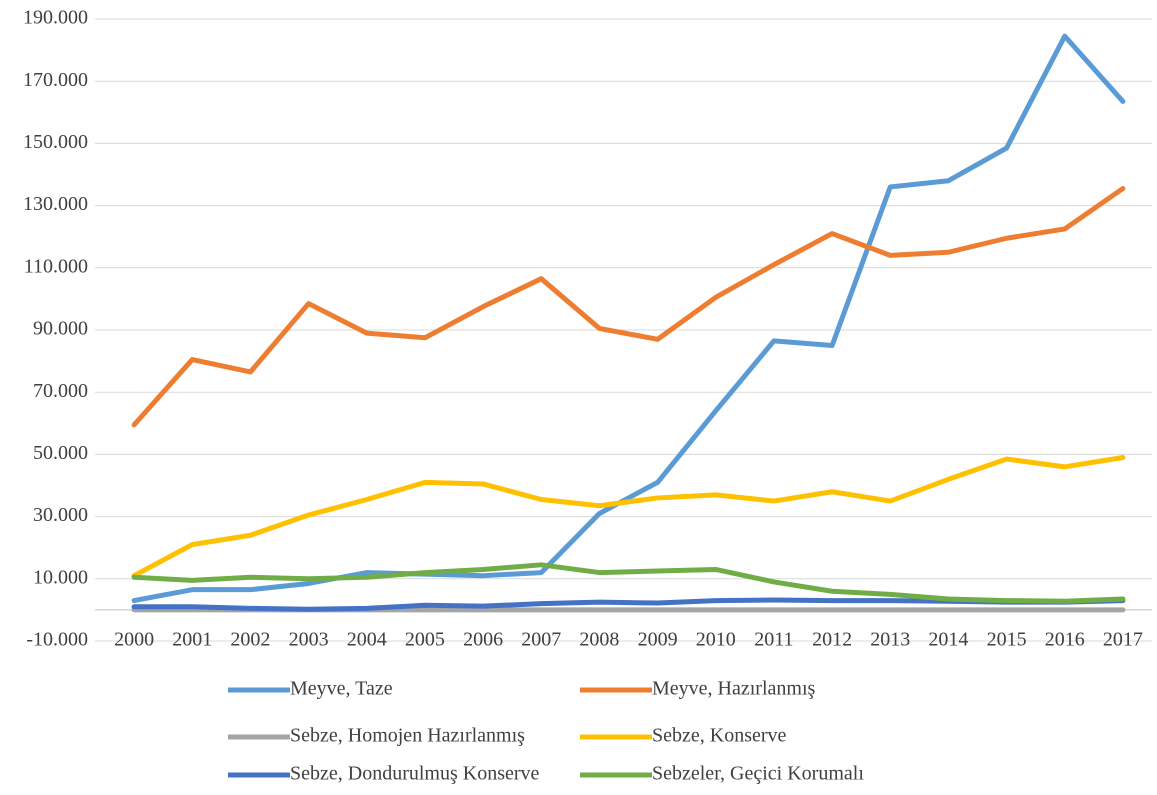 The height and width of the screenshot is (795, 1157). Describe the element at coordinates (55, 80) in the screenshot. I see `y-tick-label: 170.000` at that location.